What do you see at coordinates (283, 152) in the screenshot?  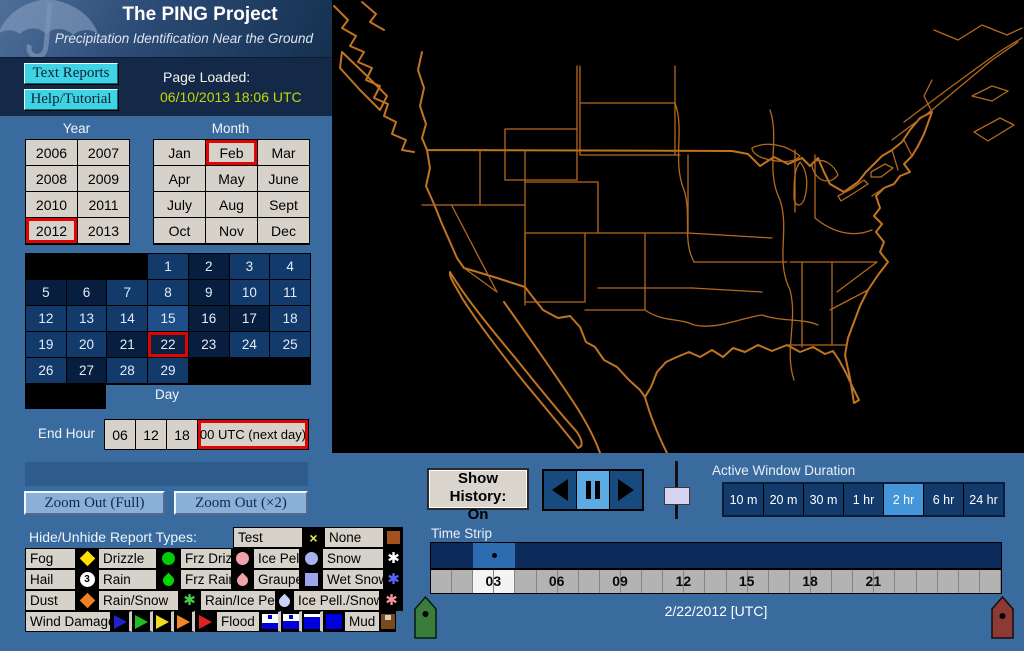 I see `month-cell-mar: Mar` at bounding box center [283, 152].